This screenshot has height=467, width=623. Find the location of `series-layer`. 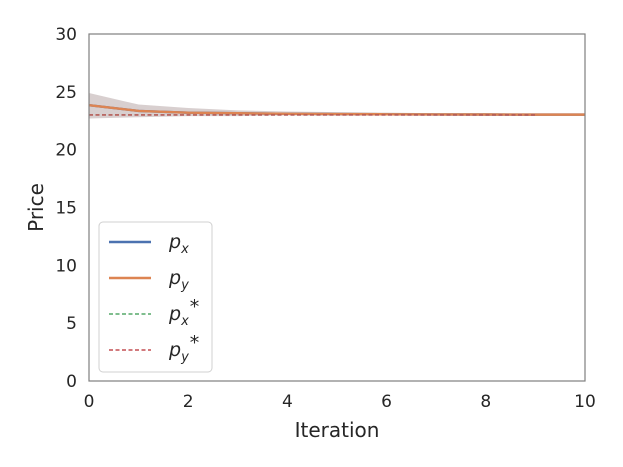

series-layer is located at coordinates (336, 109).